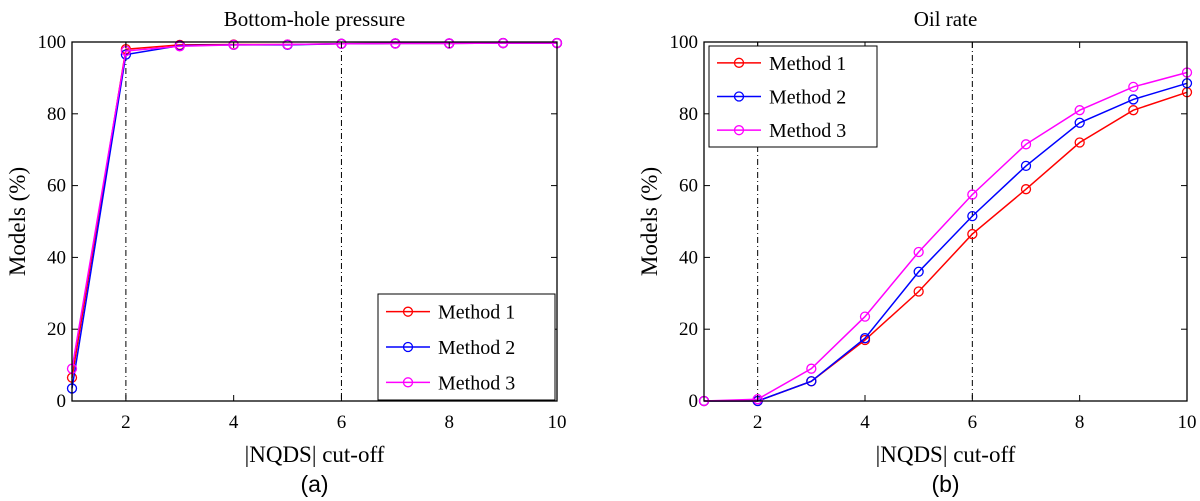  Describe the element at coordinates (945, 484) in the screenshot. I see `panel-label: (b)` at that location.